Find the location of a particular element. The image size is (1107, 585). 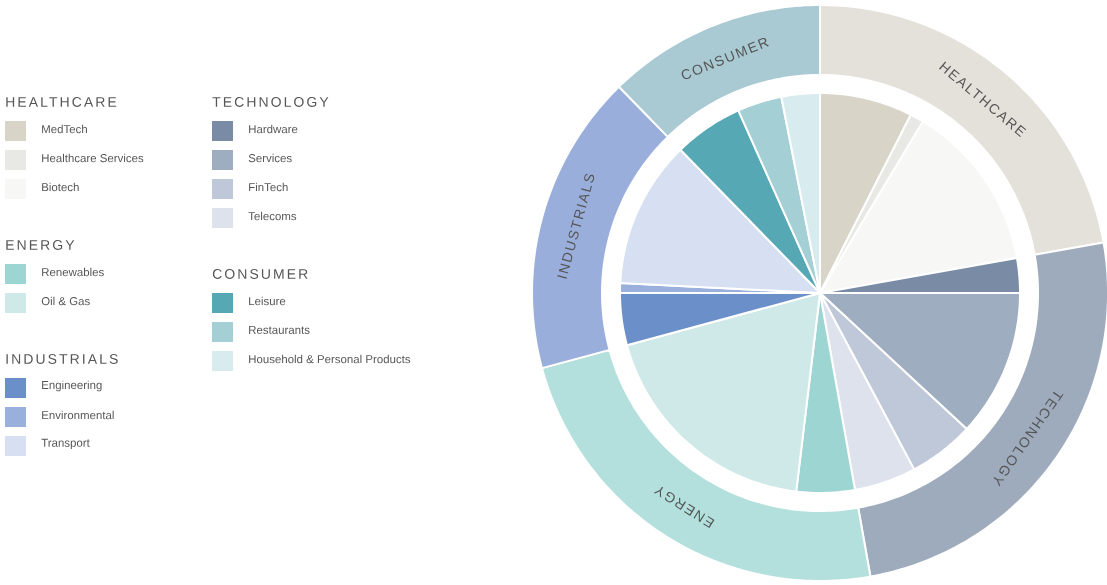

legend-label: Household & Personal Products is located at coordinates (330, 359).